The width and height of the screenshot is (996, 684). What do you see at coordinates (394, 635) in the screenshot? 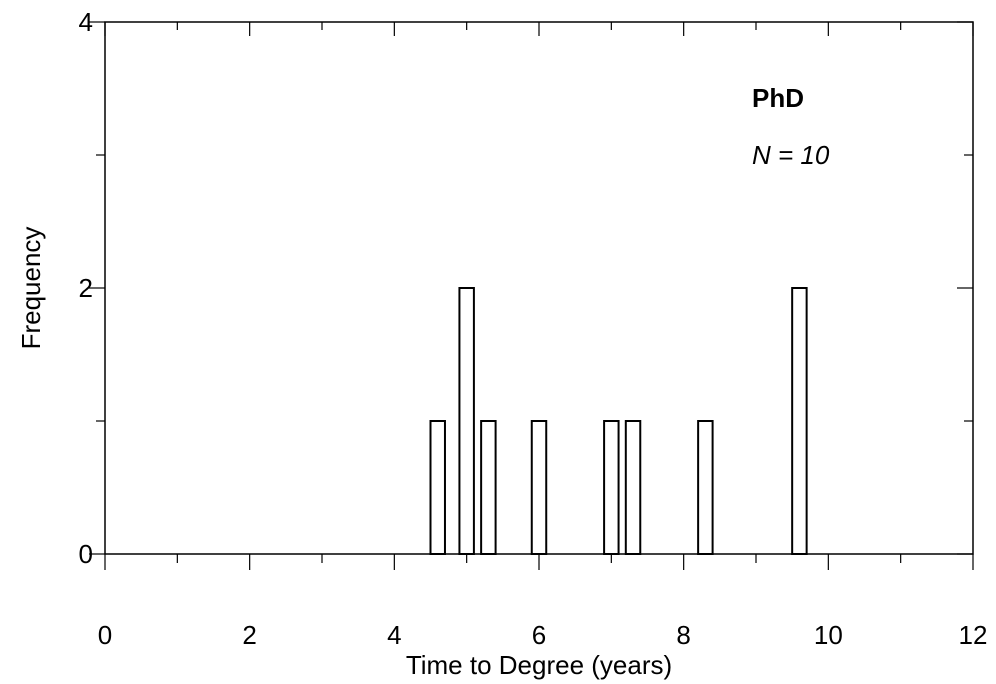
I see `x-tick-label: 4` at bounding box center [394, 635].